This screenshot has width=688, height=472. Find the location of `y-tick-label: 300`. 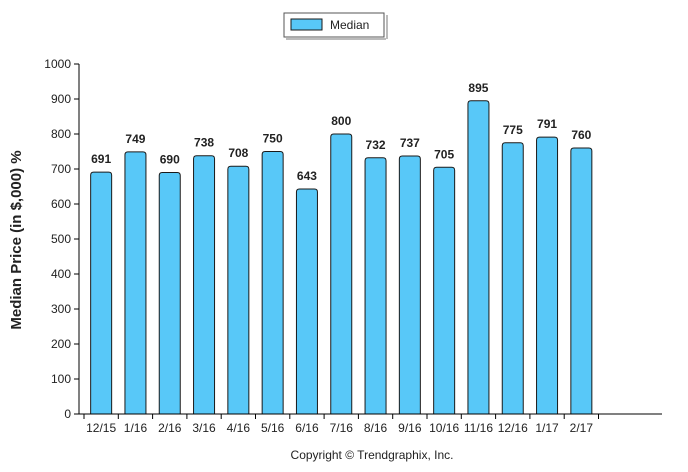

y-tick-label: 300 is located at coordinates (61, 309).